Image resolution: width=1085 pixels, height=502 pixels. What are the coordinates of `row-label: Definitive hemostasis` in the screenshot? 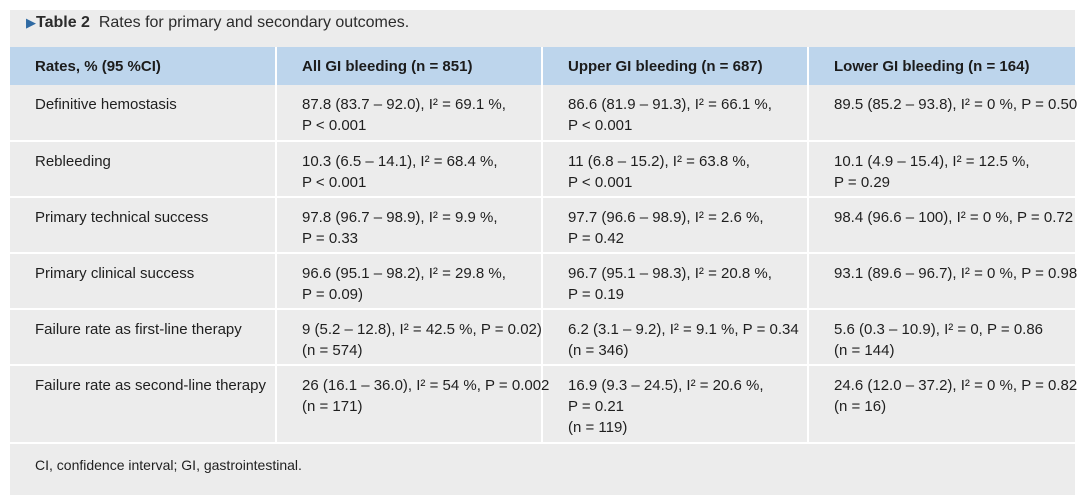 It's located at (106, 104).